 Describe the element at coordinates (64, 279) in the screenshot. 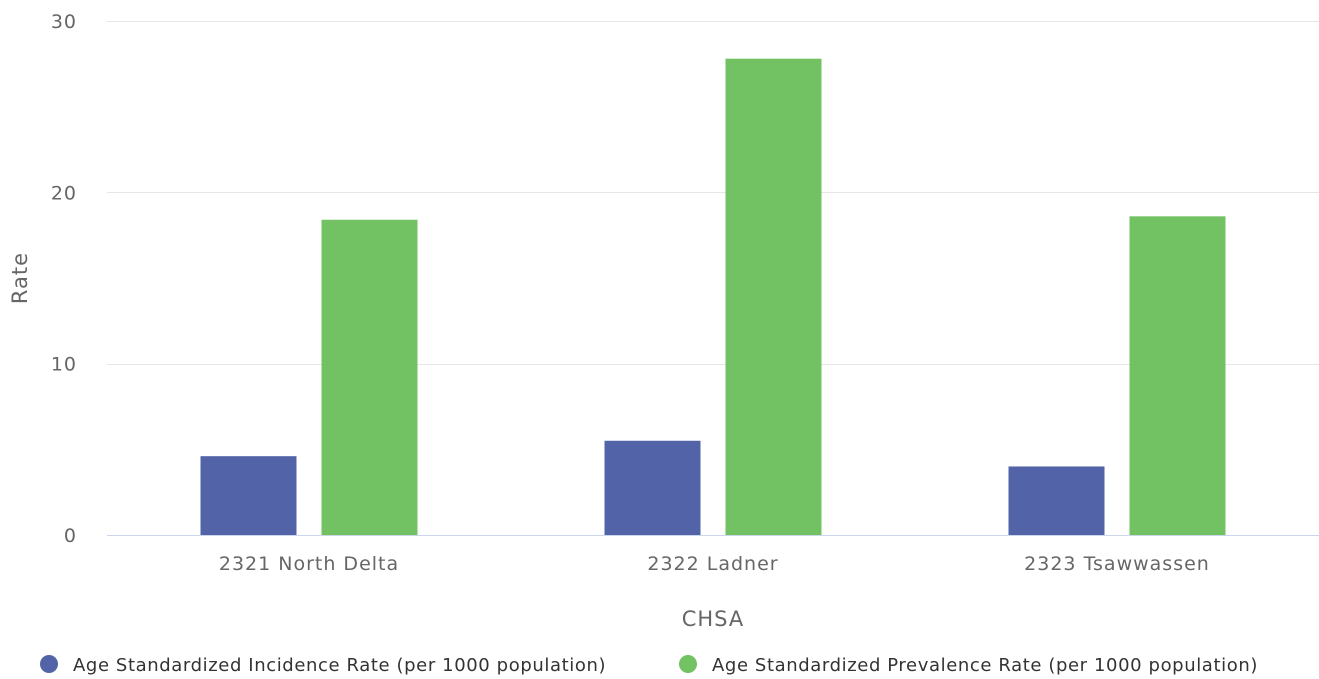

I see `y-axis-ticks: 0 10 20 30` at that location.